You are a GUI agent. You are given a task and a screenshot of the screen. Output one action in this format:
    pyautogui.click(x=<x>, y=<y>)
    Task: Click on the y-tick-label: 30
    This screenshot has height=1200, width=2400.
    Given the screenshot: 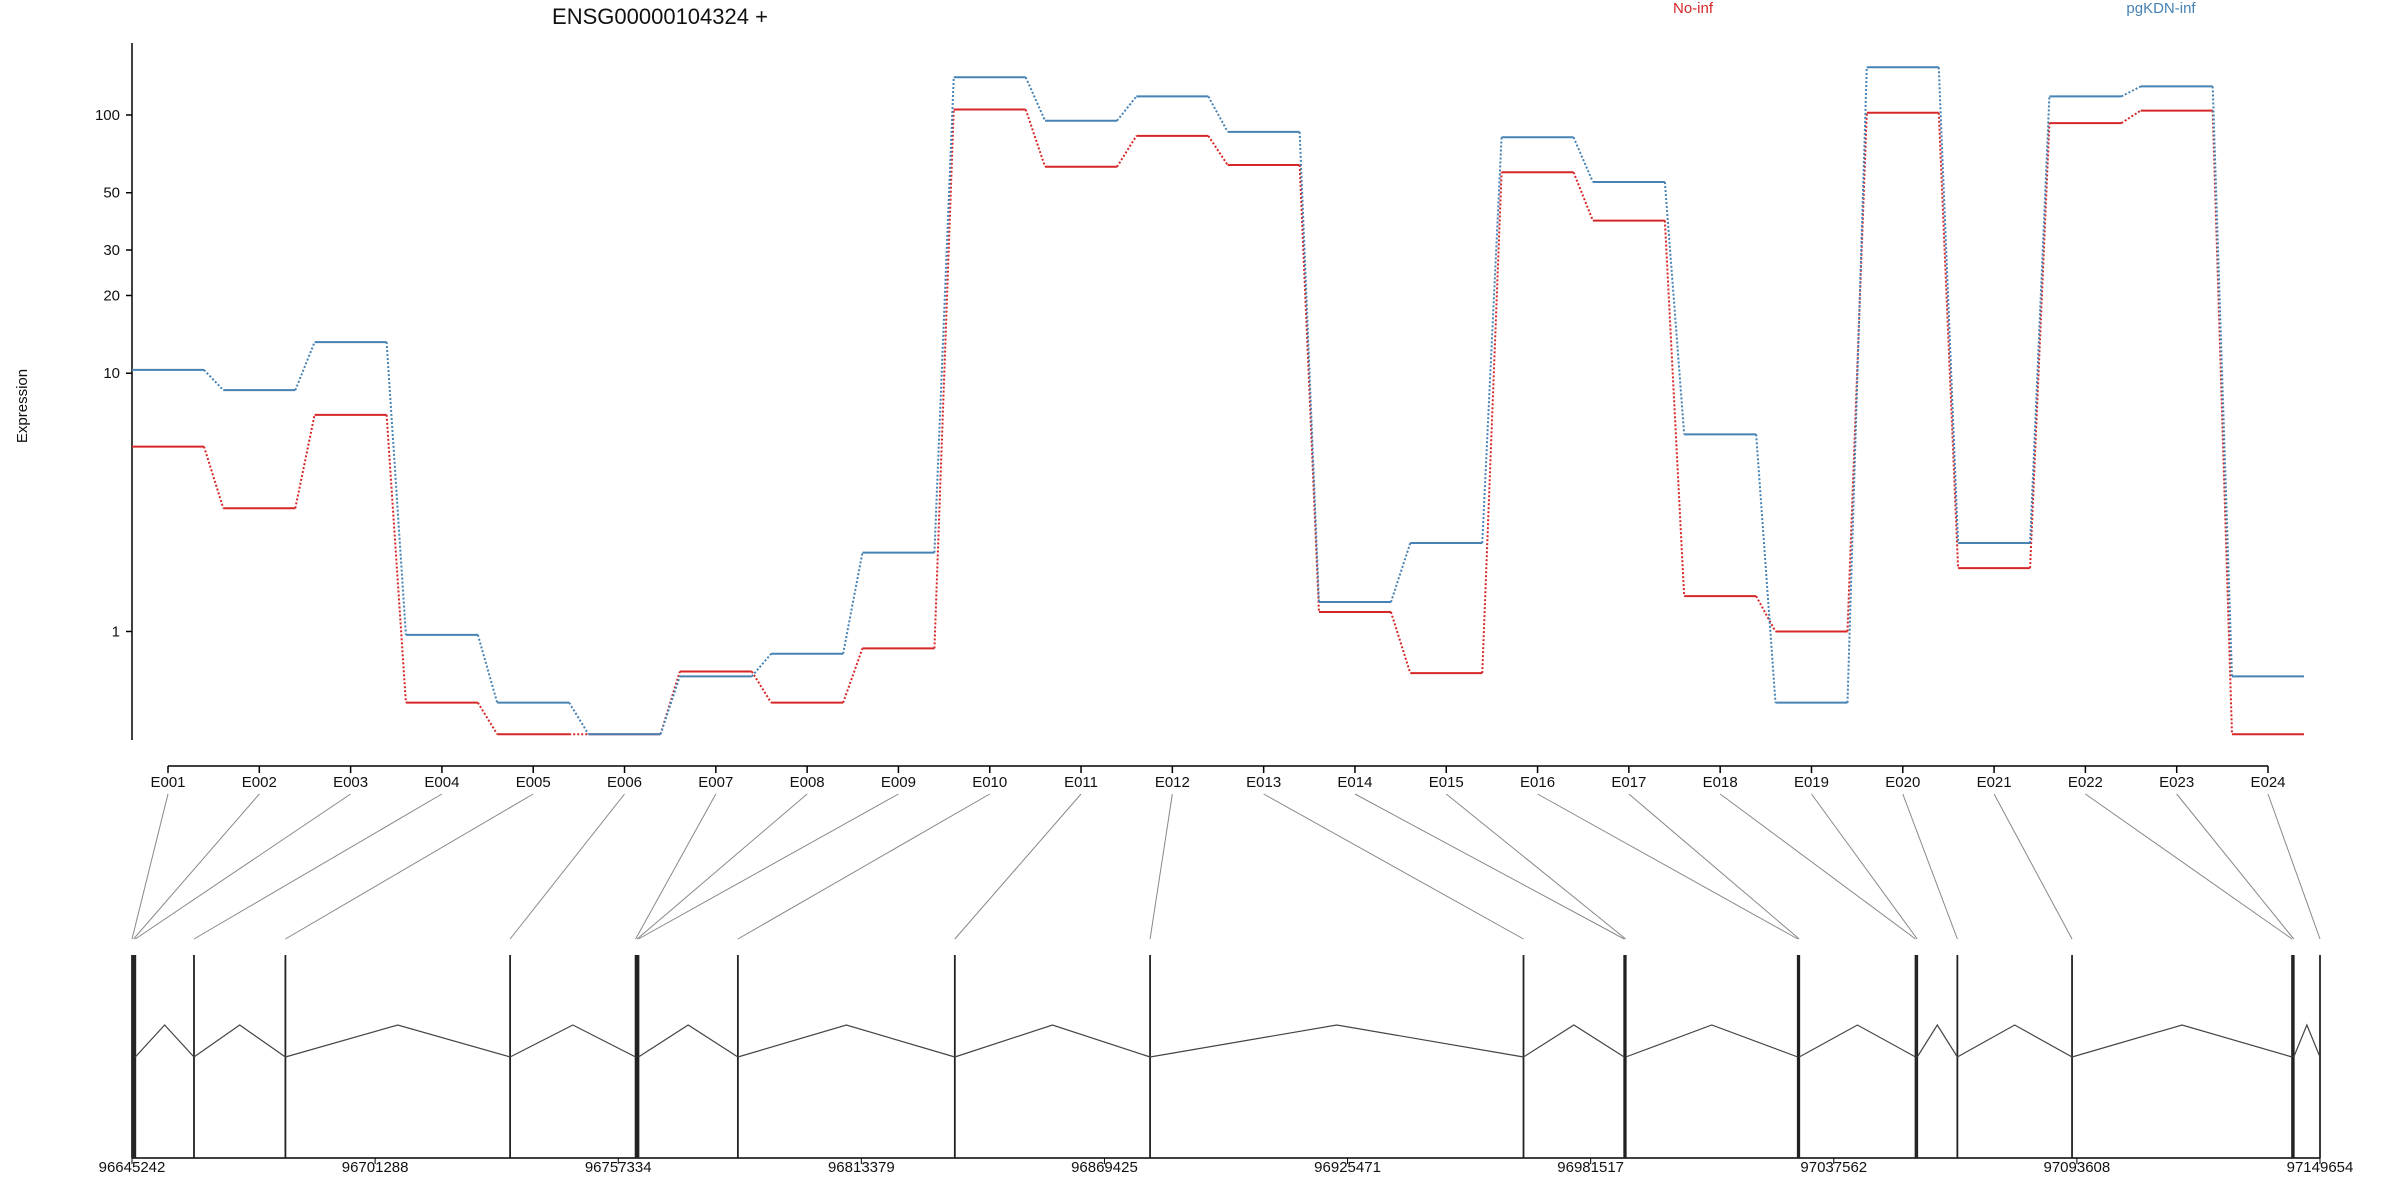 What is the action you would take?
    pyautogui.click(x=111, y=250)
    